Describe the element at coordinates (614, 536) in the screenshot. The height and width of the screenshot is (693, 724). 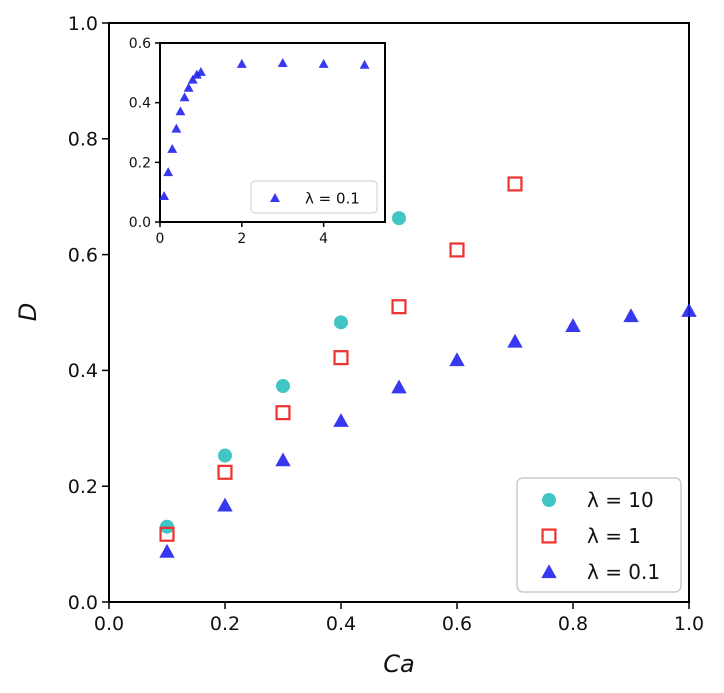
I see `legend-label: λ = 1` at that location.